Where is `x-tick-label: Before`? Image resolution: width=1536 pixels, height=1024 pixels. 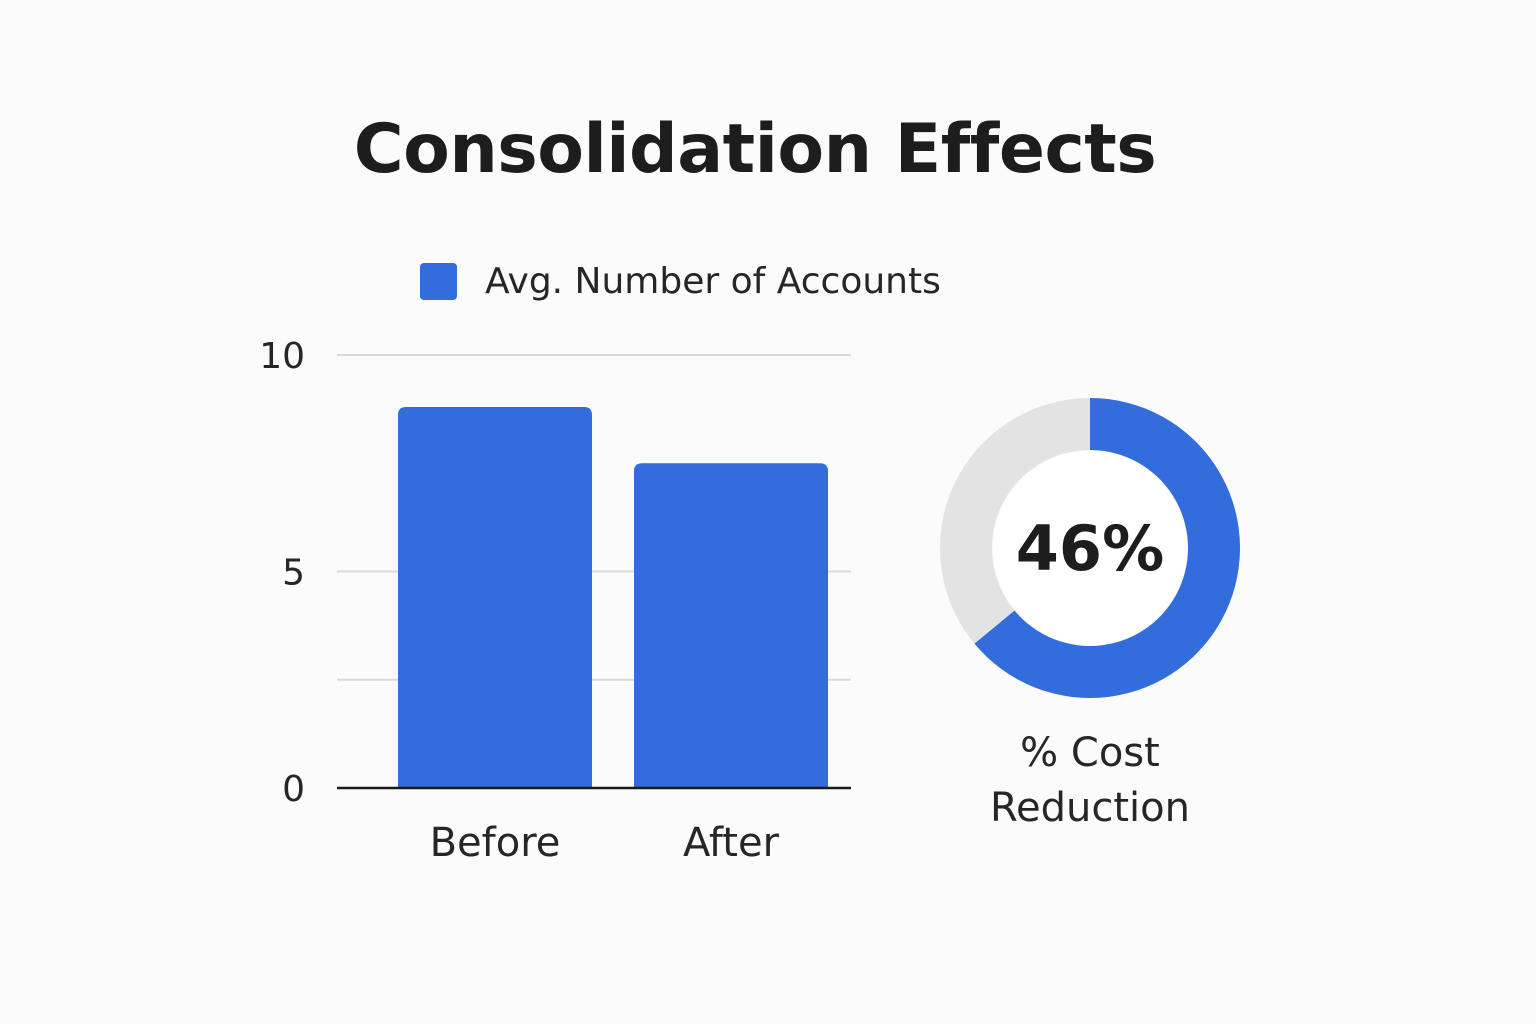 x-tick-label: Before is located at coordinates (495, 843).